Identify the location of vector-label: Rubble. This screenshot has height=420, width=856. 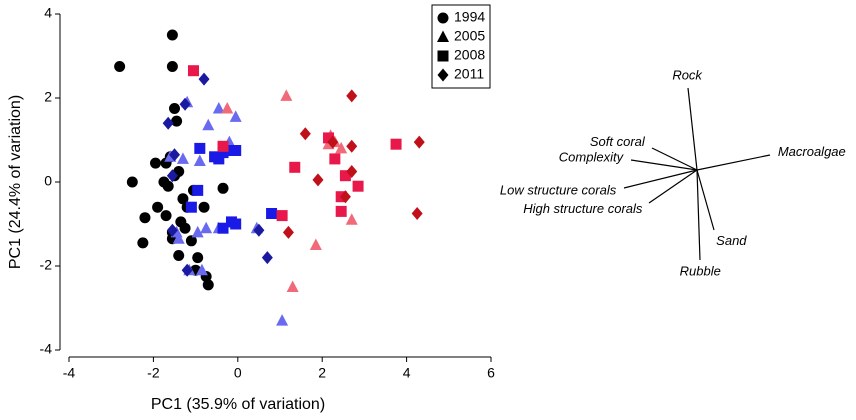
(700, 270).